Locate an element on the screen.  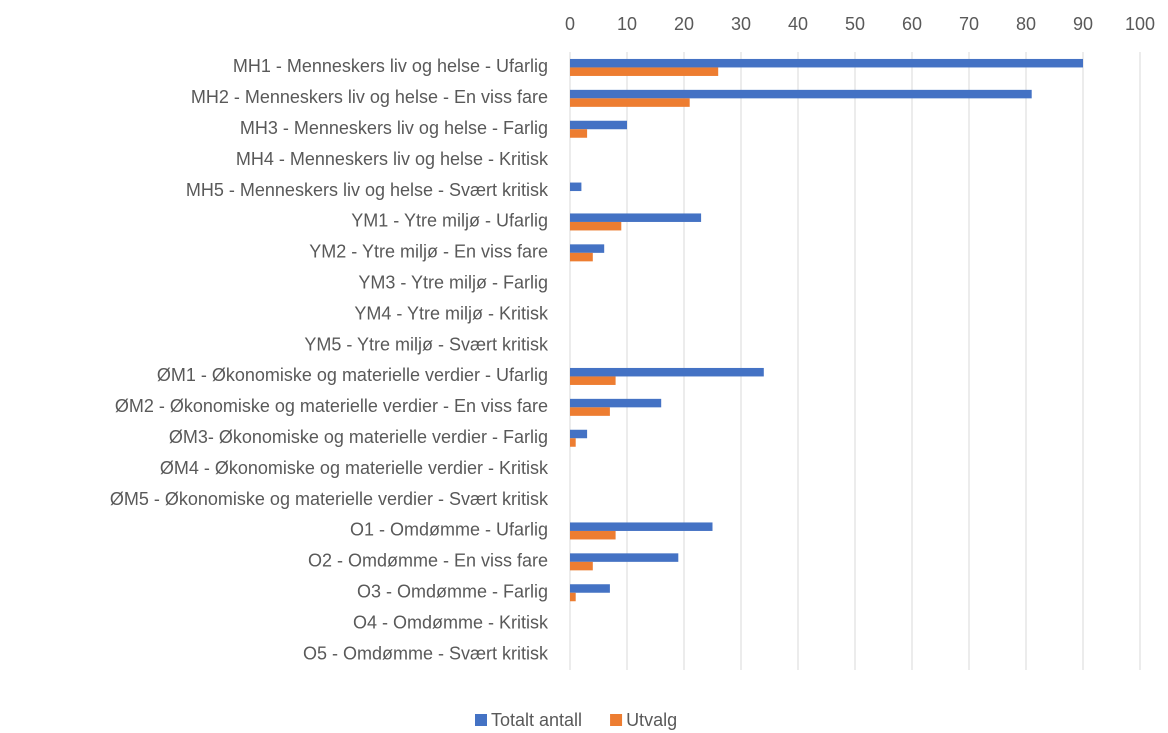
x-tick-label: 0 is located at coordinates (570, 24).